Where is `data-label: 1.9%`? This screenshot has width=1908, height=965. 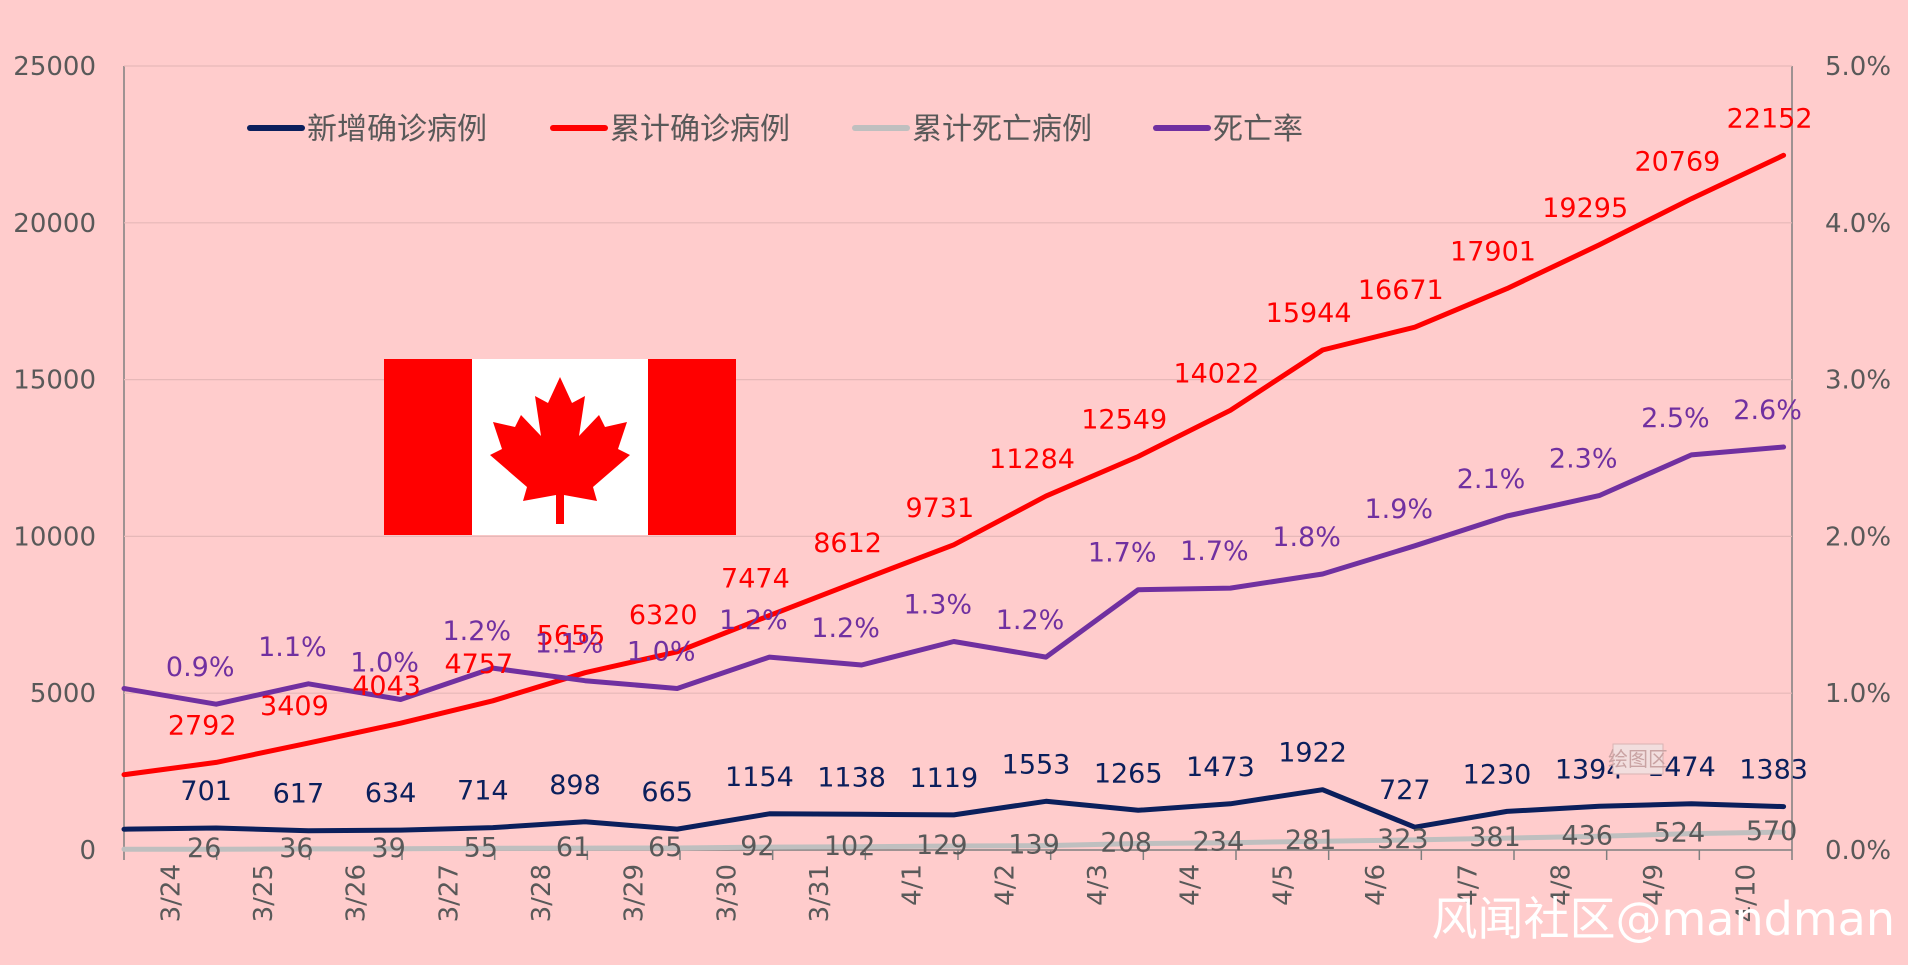 data-label: 1.9% is located at coordinates (1398, 509).